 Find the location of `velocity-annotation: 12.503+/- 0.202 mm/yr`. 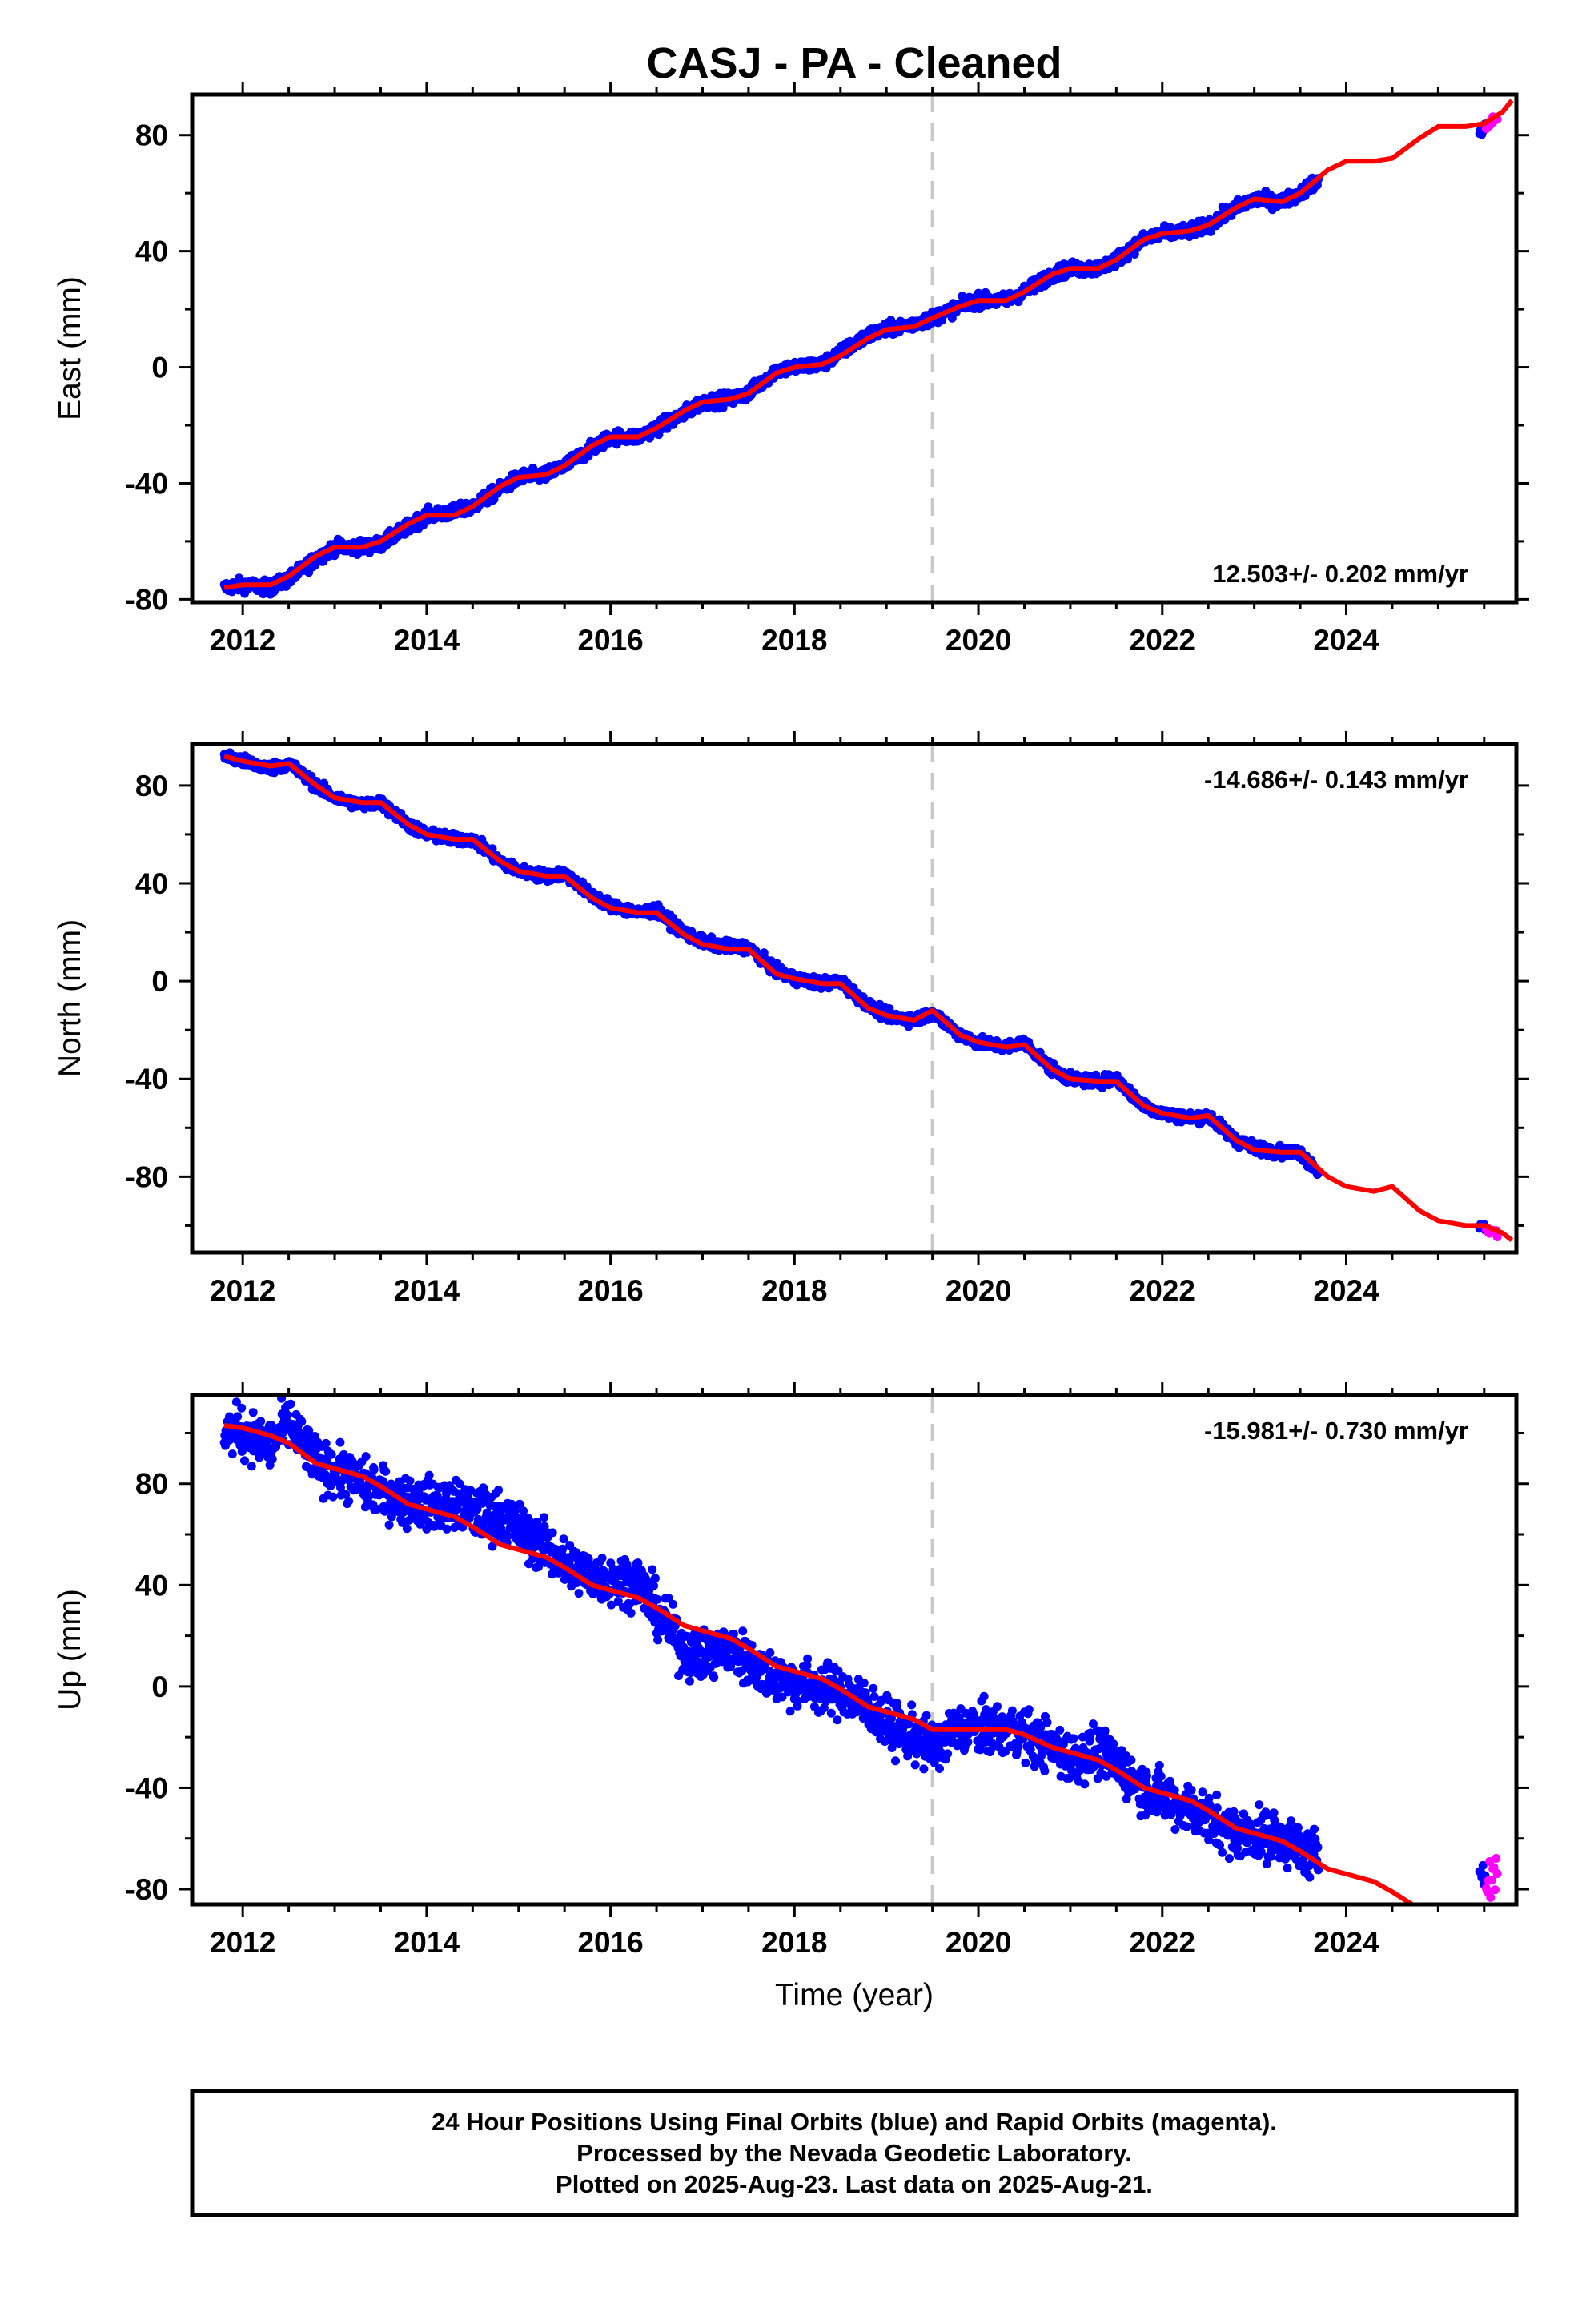

velocity-annotation: 12.503+/- 0.202 mm/yr is located at coordinates (1340, 574).